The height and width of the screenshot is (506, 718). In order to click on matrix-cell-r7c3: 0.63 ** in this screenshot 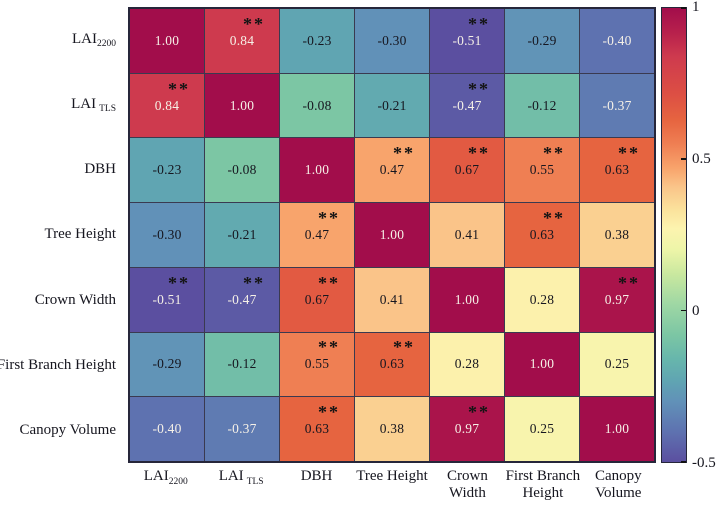, I will do `click(317, 429)`.